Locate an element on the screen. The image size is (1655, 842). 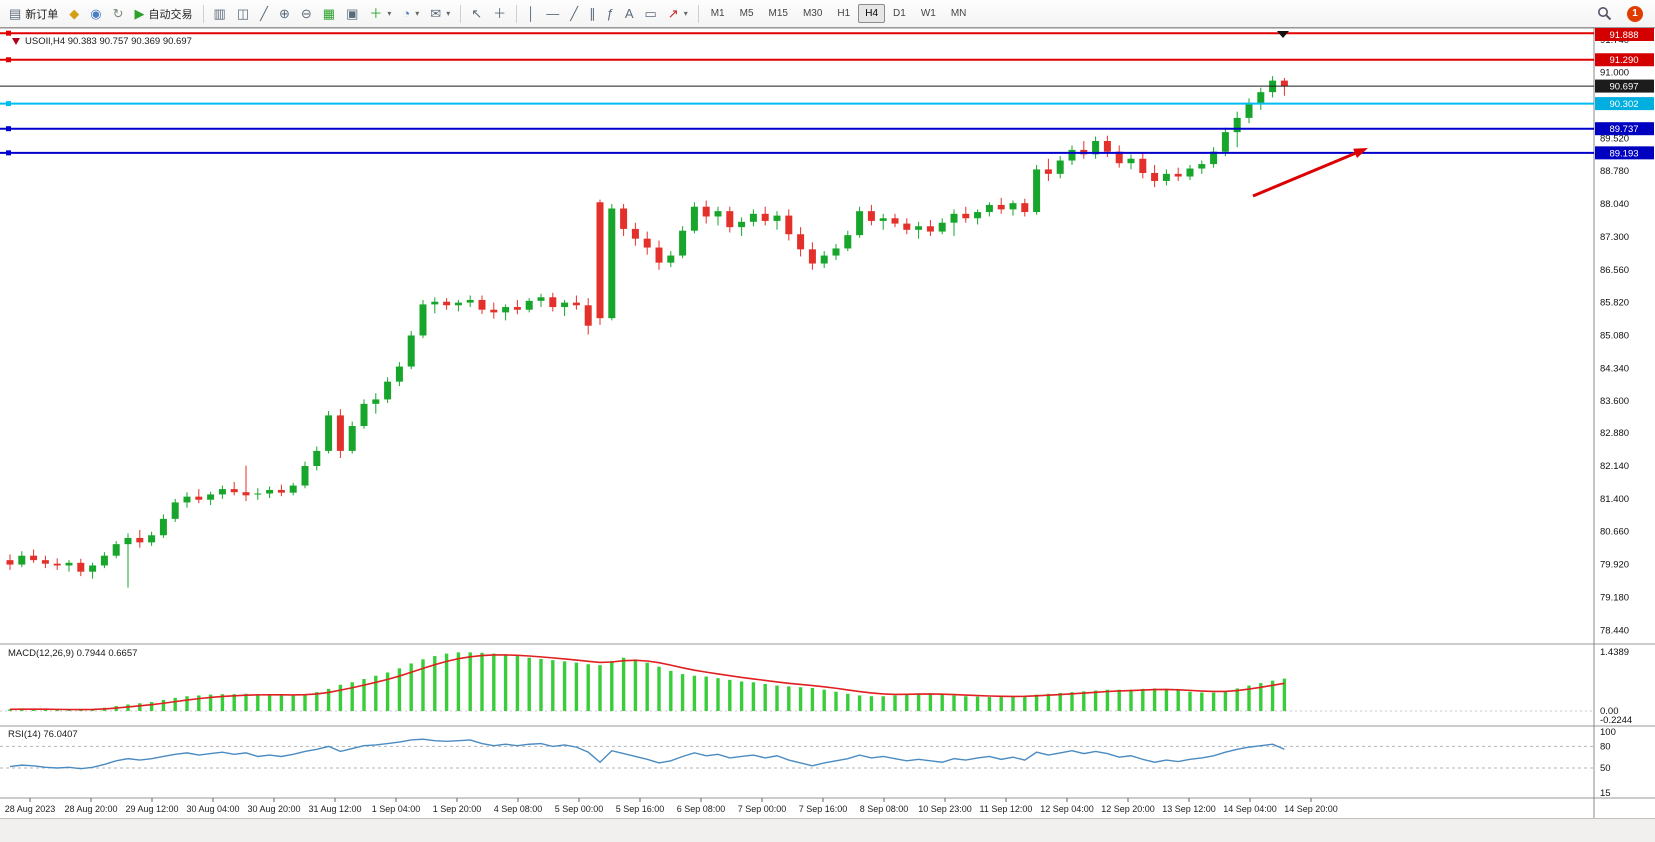
arrange-windows-button: ▣ is located at coordinates (352, 14).